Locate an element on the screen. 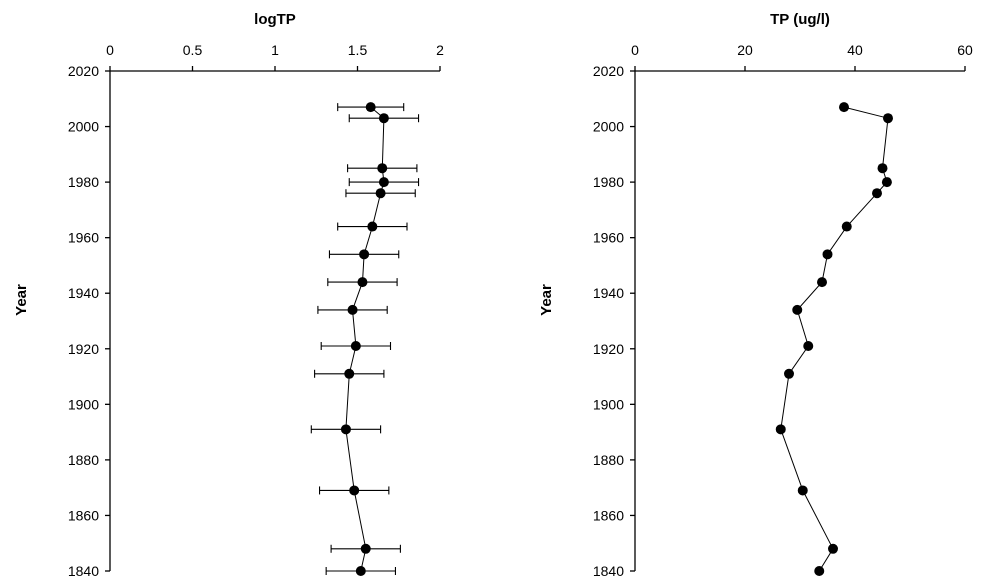 This screenshot has height=586, width=981. tp-x-axis-title: TP (ug/l) is located at coordinates (800, 19).